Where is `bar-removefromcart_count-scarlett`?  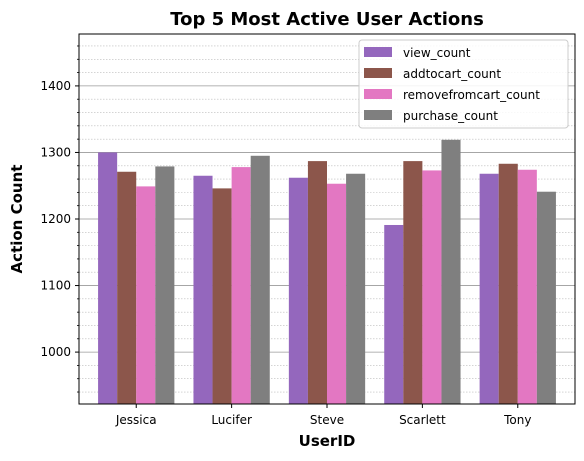 bar-removefromcart_count-scarlett is located at coordinates (432, 287).